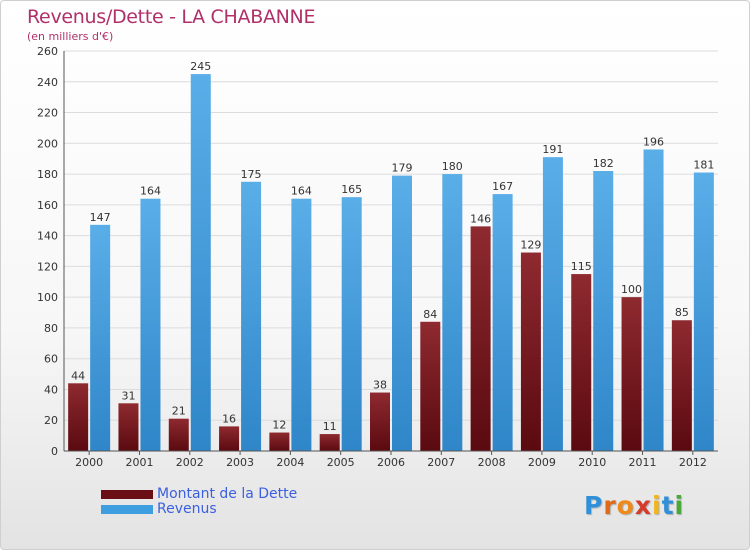  I want to click on data-label-revenue: 180, so click(452, 166).